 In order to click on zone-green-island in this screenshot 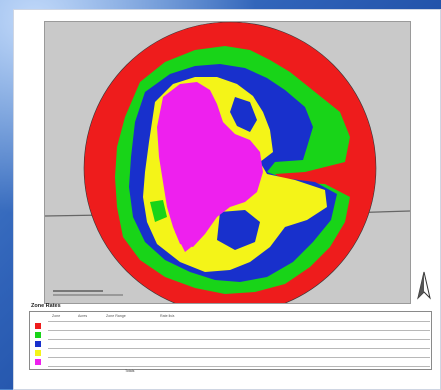, I will do `click(158, 211)`.